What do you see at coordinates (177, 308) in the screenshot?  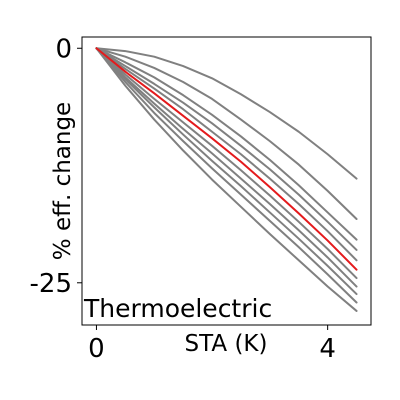 I see `panel-annotation: Thermoelectric` at bounding box center [177, 308].